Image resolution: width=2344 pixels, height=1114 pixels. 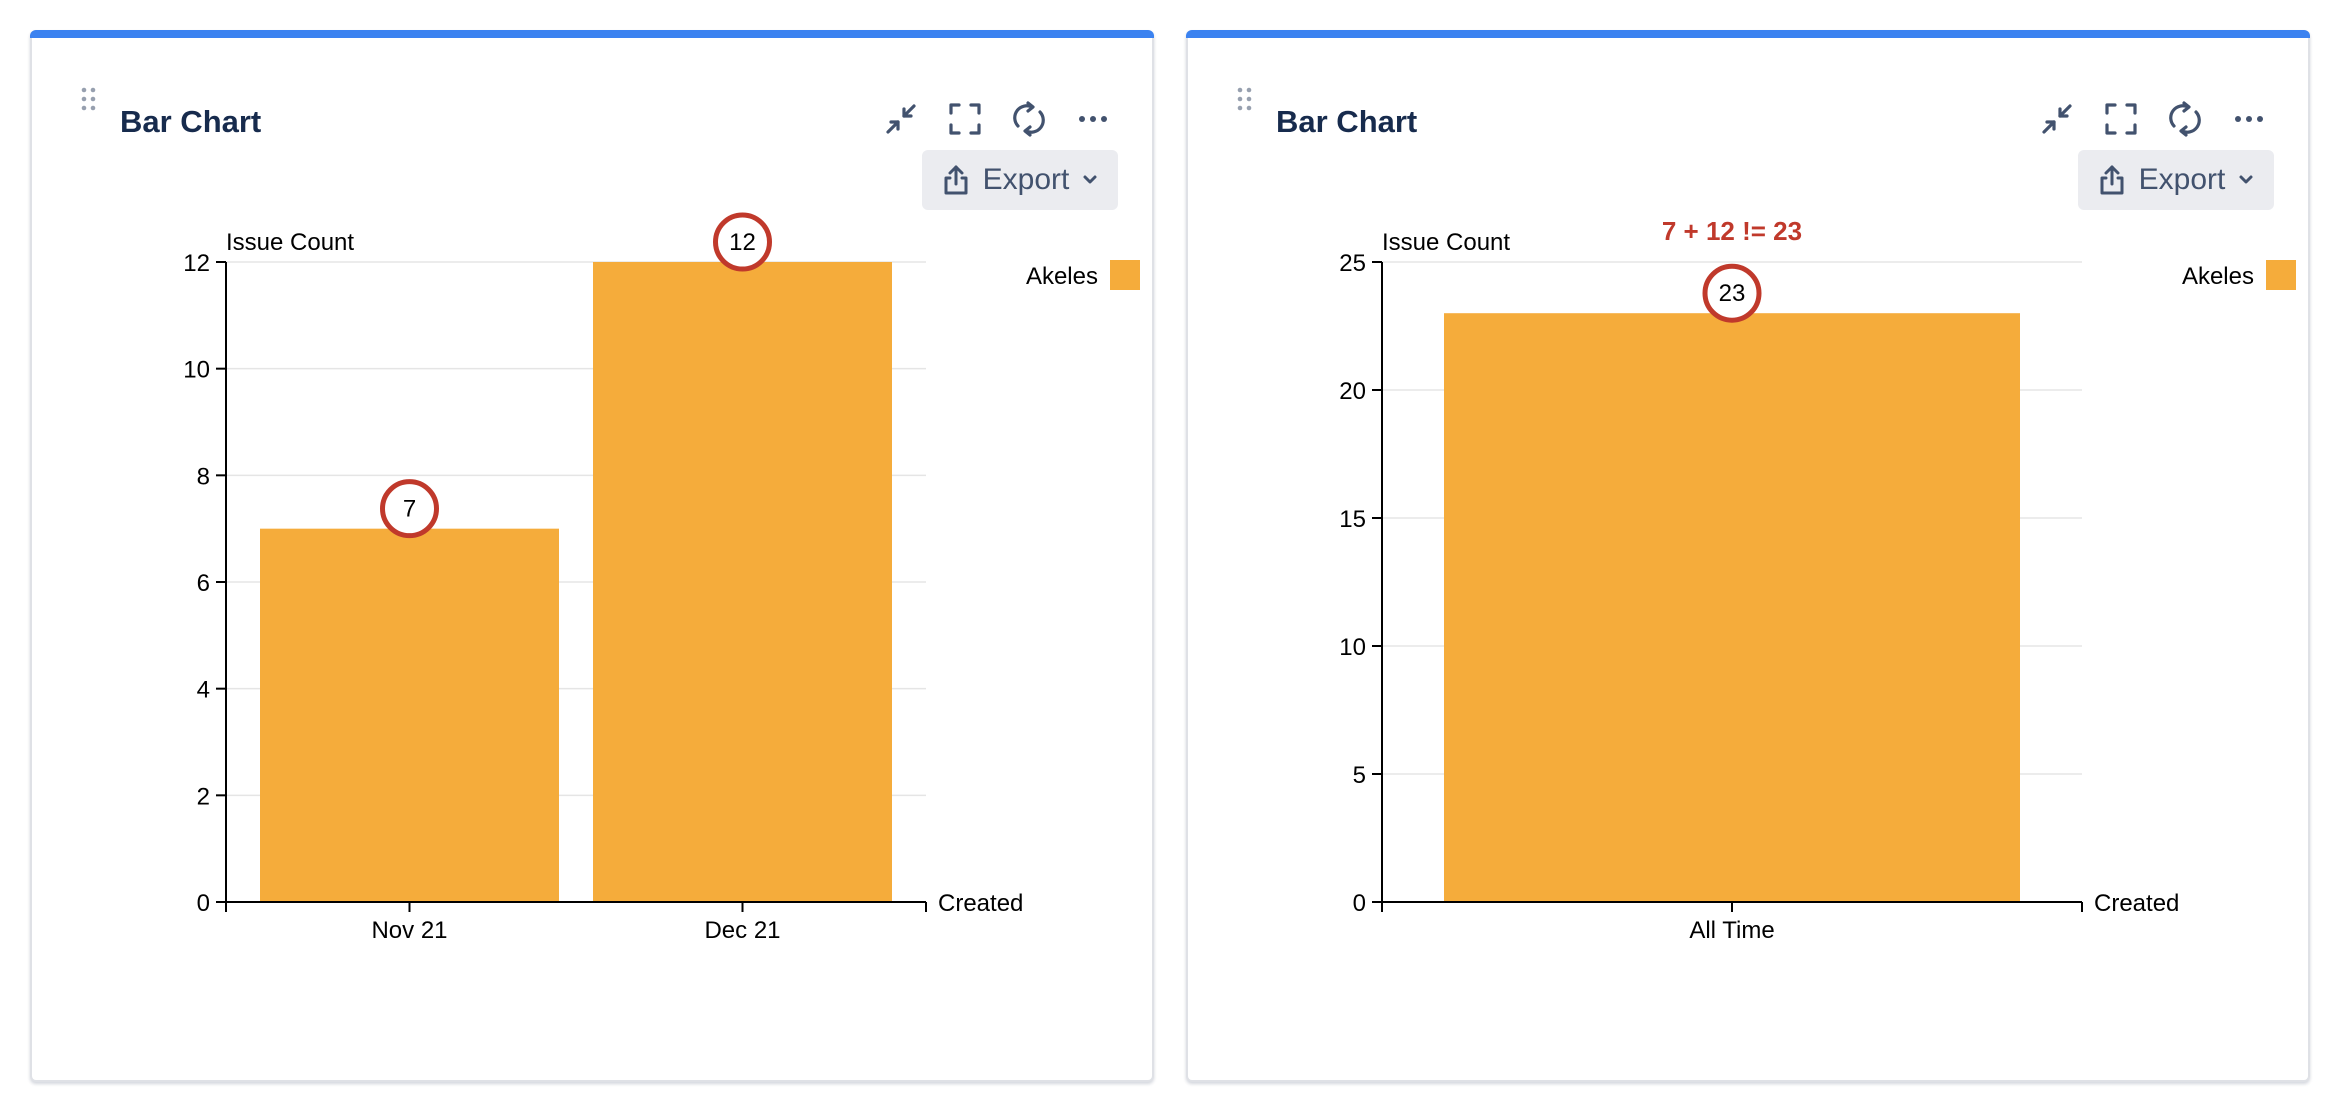 What do you see at coordinates (203, 476) in the screenshot?
I see `y-tick-label: 8` at bounding box center [203, 476].